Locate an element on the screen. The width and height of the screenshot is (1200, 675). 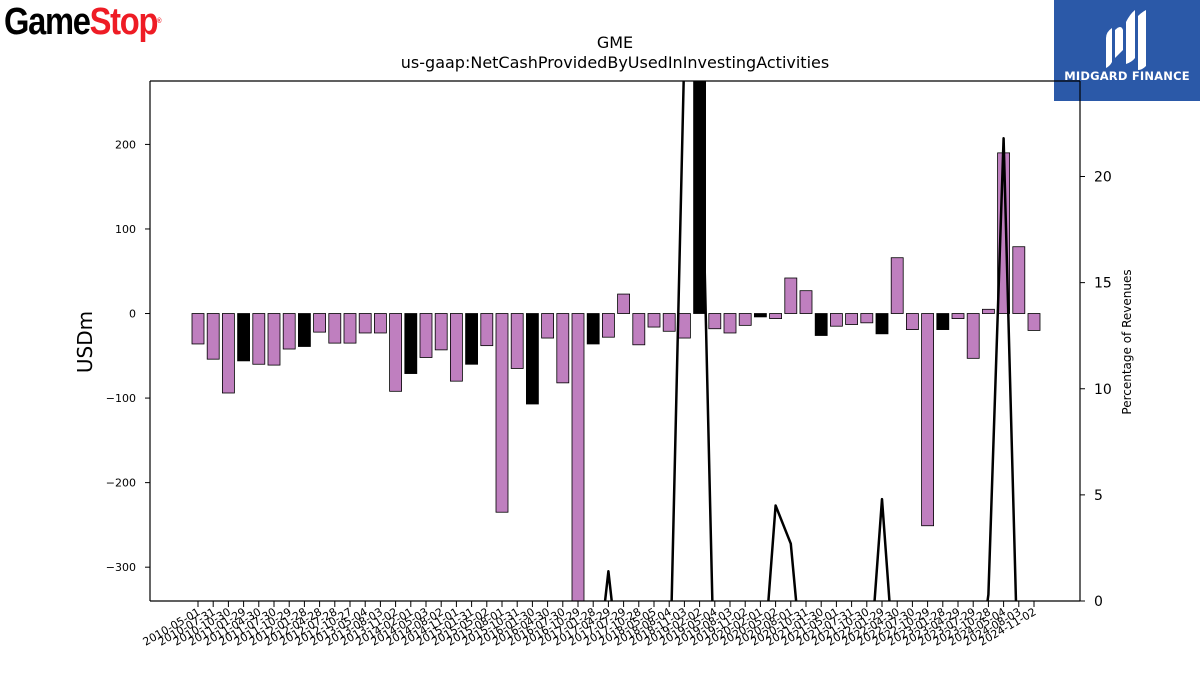
logo-registered-mark: ® is located at coordinates (159, 21).